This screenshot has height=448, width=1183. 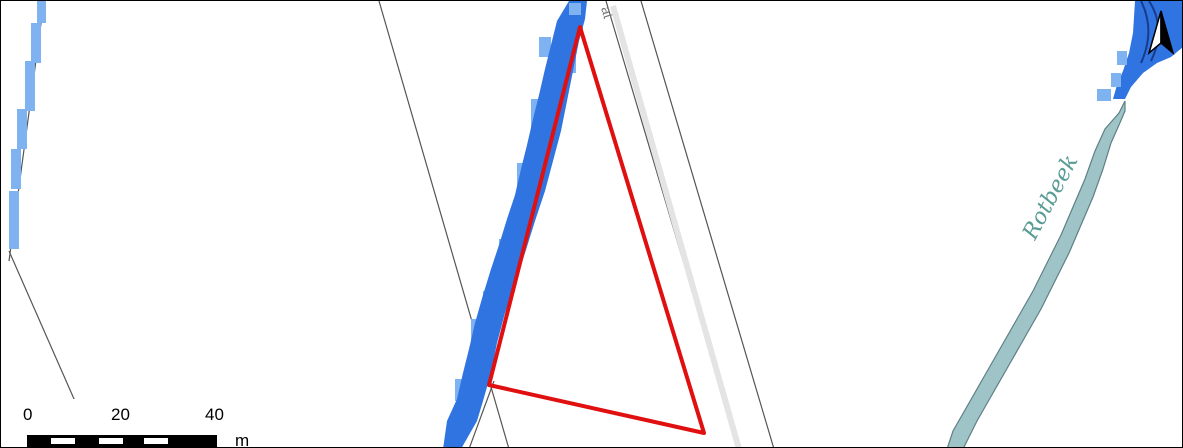 What do you see at coordinates (214, 414) in the screenshot?
I see `scale-tick-40: 40` at bounding box center [214, 414].